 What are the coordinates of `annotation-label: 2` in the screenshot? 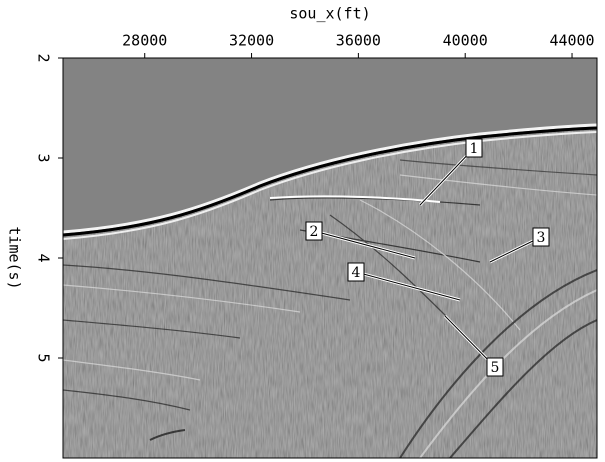 It's located at (314, 232).